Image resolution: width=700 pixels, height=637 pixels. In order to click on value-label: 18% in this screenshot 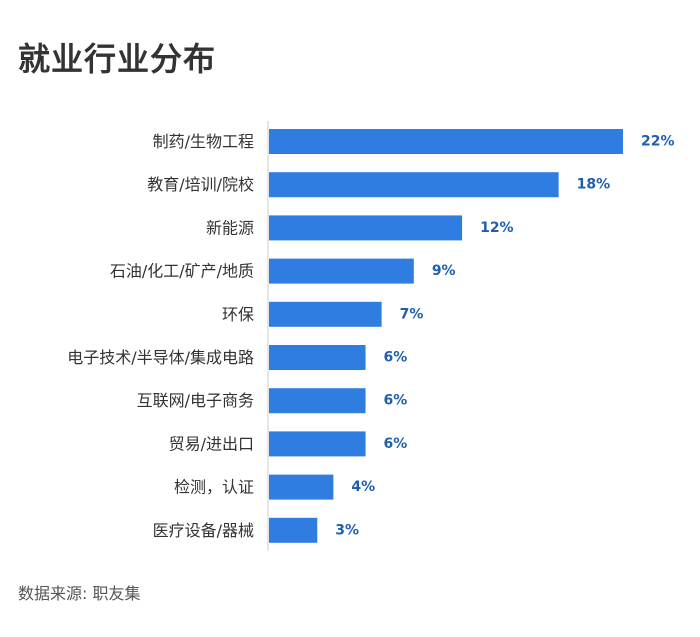, I will do `click(594, 185)`.